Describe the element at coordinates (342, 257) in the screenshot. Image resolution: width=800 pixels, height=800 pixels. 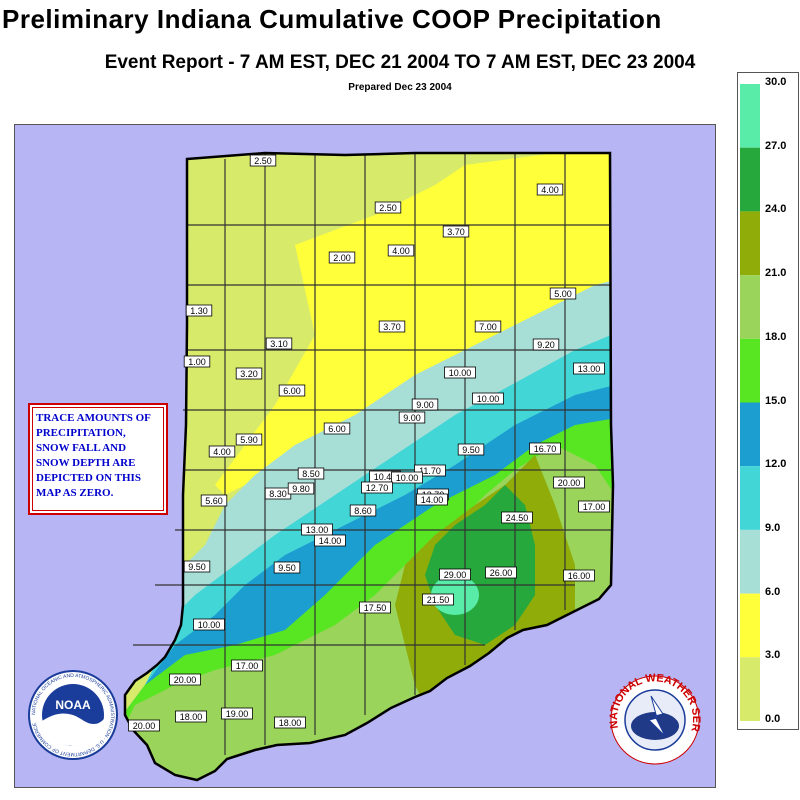
I see `station-value-label: 2.00` at that location.